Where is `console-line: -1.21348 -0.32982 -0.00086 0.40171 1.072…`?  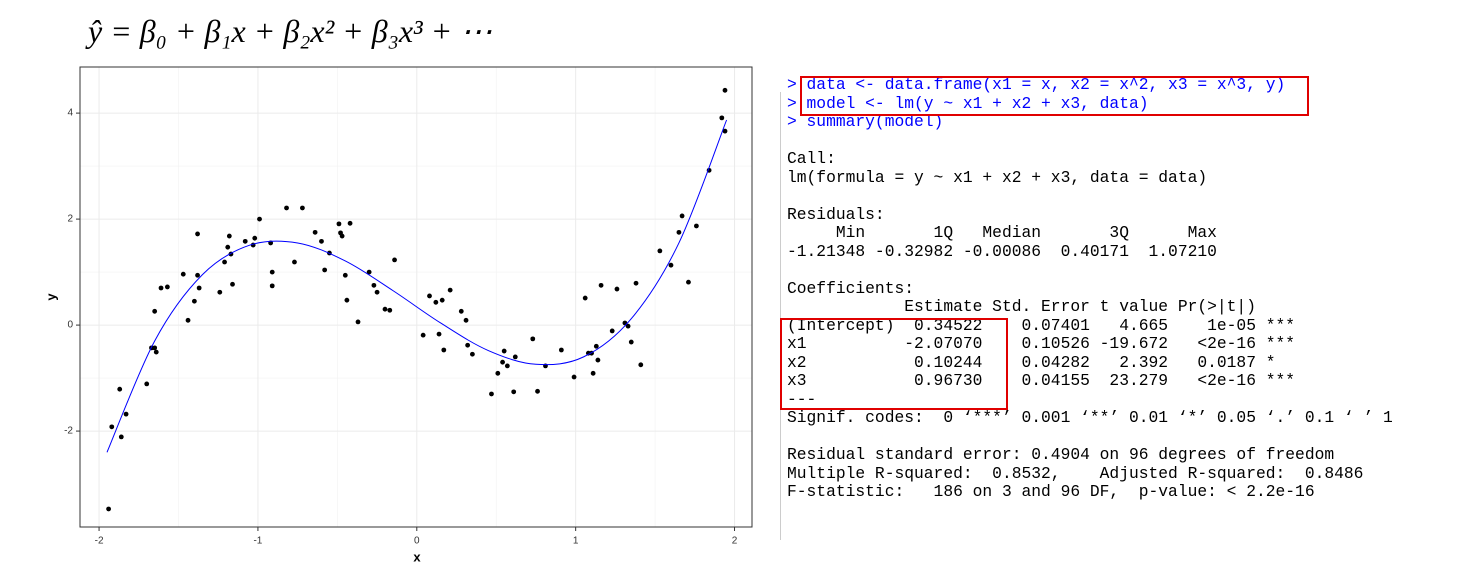 console-line: -1.21348 -0.32982 -0.00086 0.40171 1.072… is located at coordinates (1002, 251).